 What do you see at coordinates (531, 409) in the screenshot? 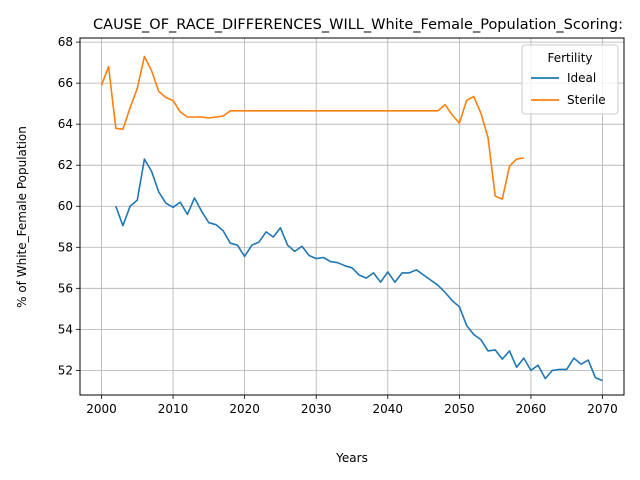
I see `x-tick-label: 2060` at bounding box center [531, 409].